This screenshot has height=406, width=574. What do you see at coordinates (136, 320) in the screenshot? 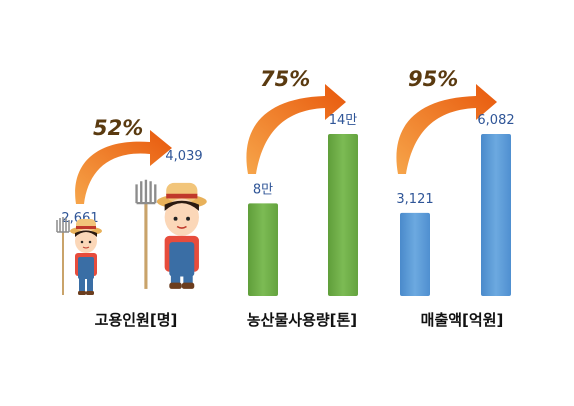
I see `category-label: 고용인원[명]` at bounding box center [136, 320].